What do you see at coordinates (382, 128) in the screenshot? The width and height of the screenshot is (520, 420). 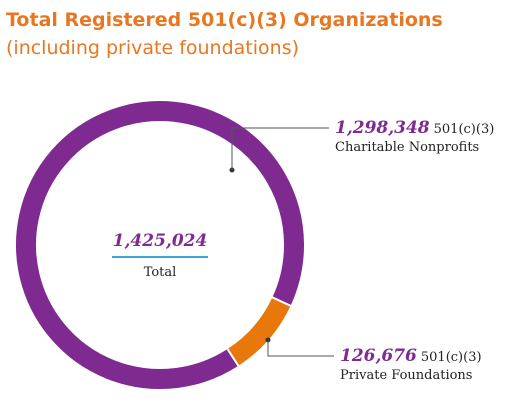 I see `value-number: 1,298,348` at bounding box center [382, 128].